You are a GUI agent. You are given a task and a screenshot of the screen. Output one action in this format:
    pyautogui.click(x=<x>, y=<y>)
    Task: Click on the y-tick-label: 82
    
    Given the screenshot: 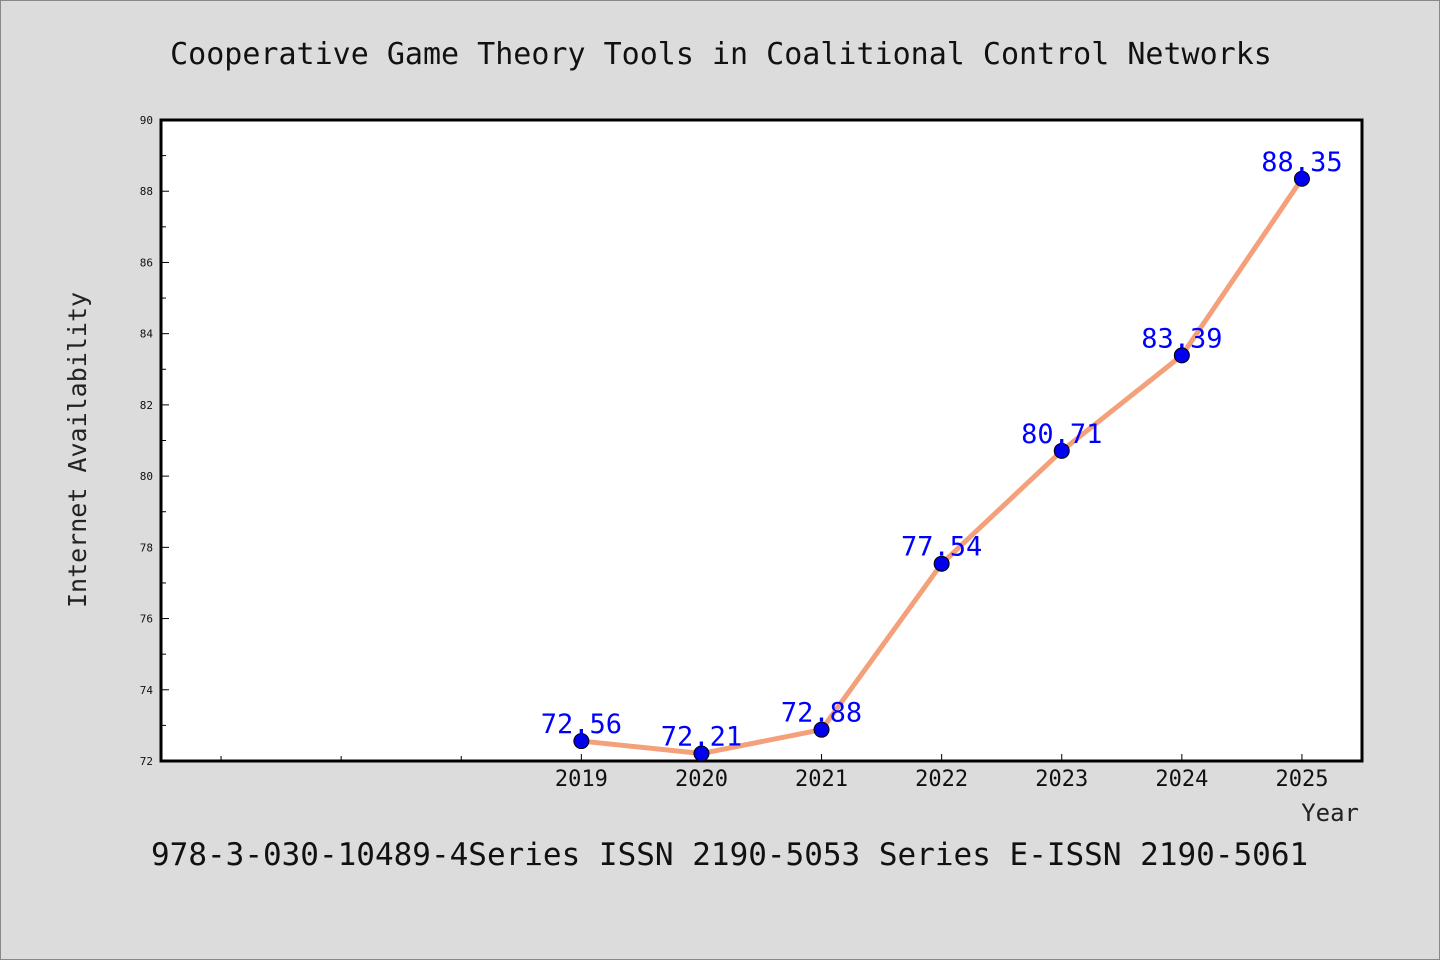 What is the action you would take?
    pyautogui.click(x=146, y=405)
    